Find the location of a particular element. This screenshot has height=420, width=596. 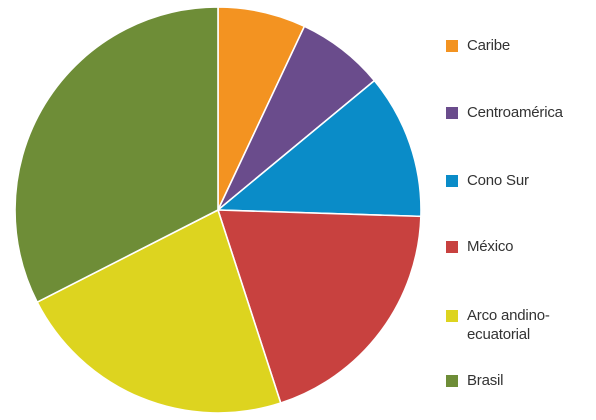

pie-slice-cono-sur is located at coordinates (319, 148).